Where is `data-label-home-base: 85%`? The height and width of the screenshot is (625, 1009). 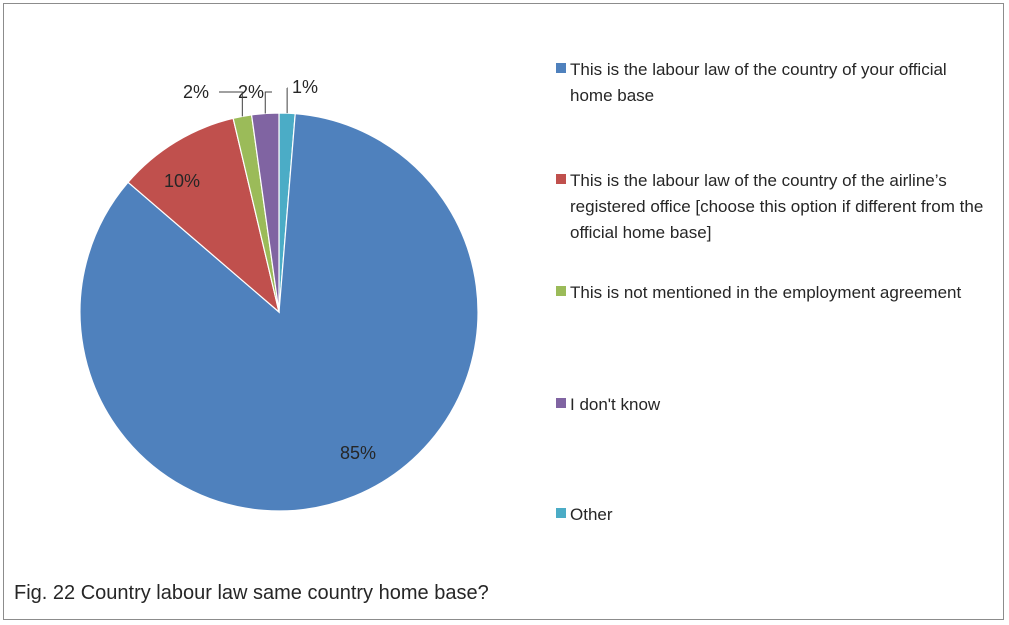
data-label-home-base: 85% is located at coordinates (358, 453).